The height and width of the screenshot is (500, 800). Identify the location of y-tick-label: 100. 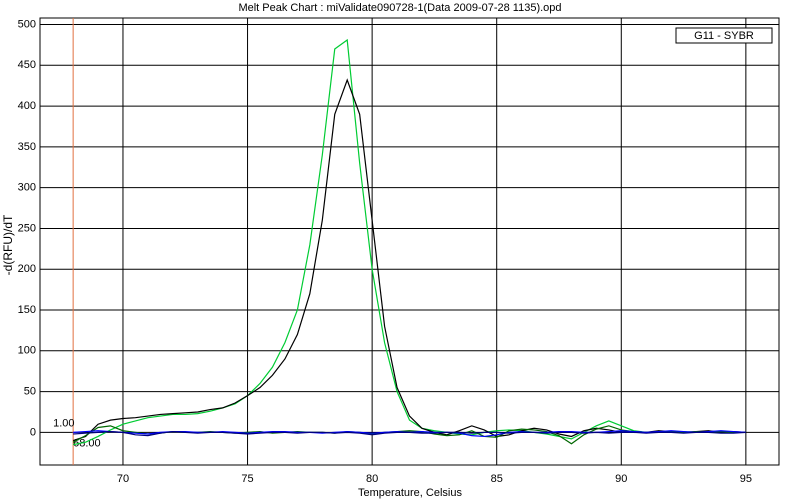
(27, 351).